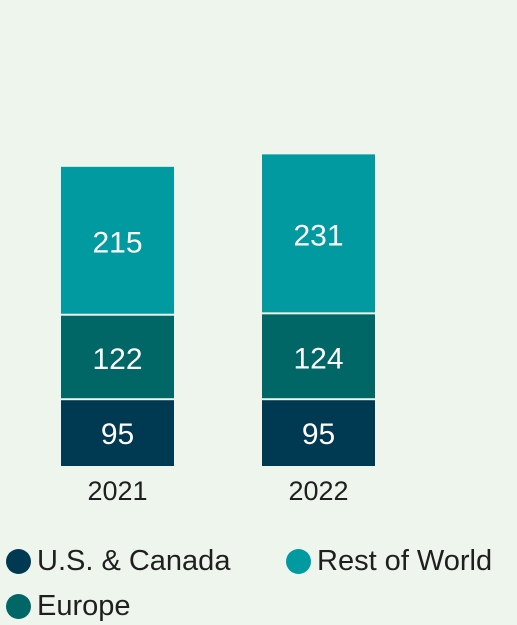  What do you see at coordinates (405, 561) in the screenshot?
I see `legend-label-rest-of-world: Rest of World` at bounding box center [405, 561].